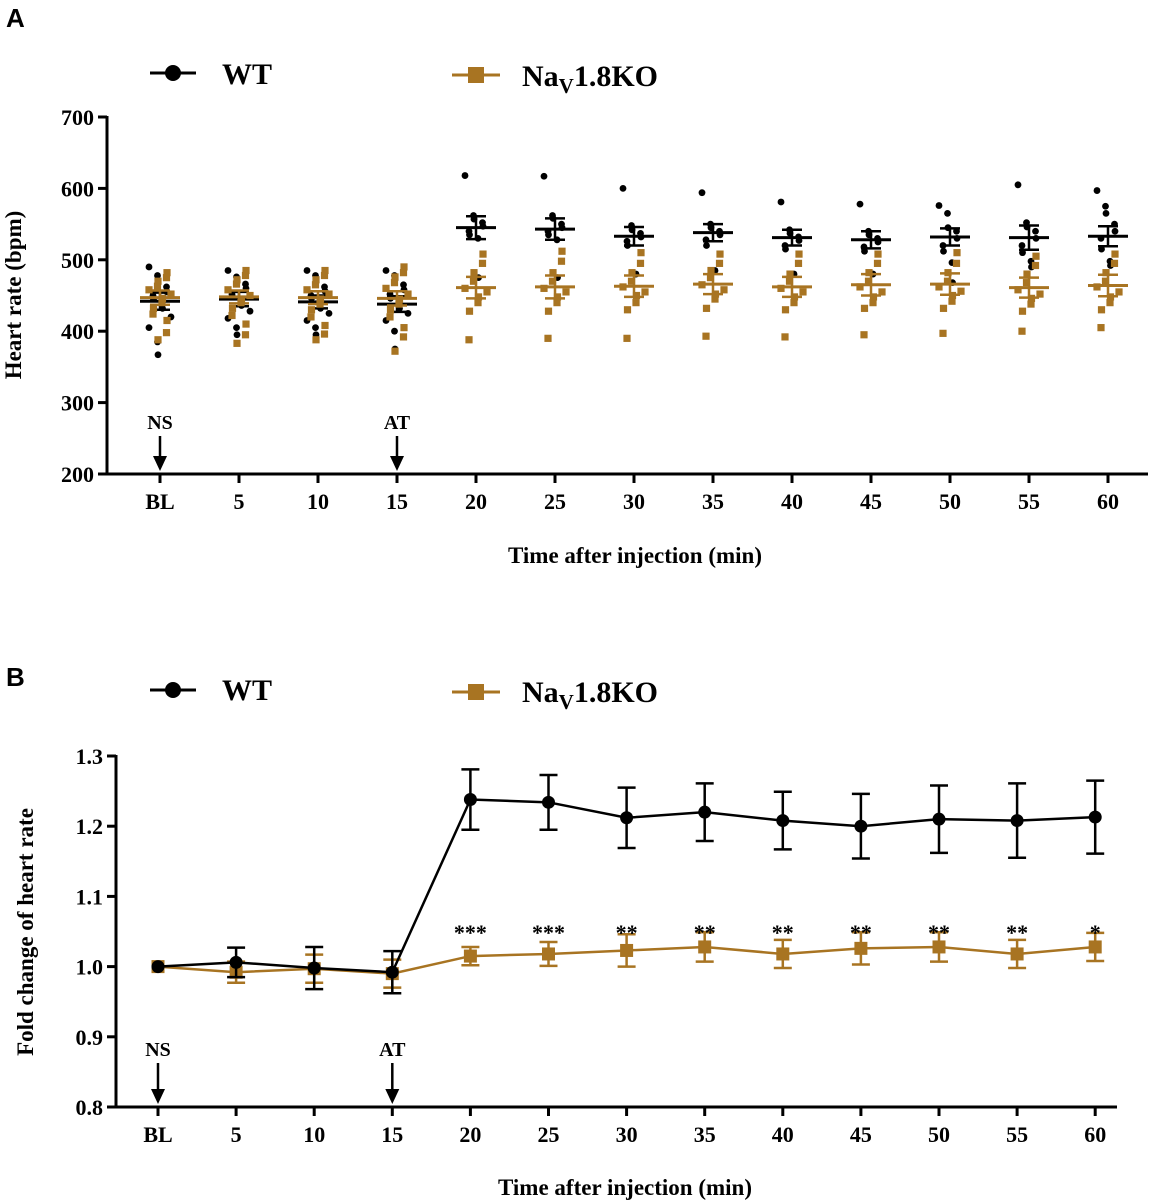  I want to click on b-ytick-label-4: 1.2, so click(90, 826).